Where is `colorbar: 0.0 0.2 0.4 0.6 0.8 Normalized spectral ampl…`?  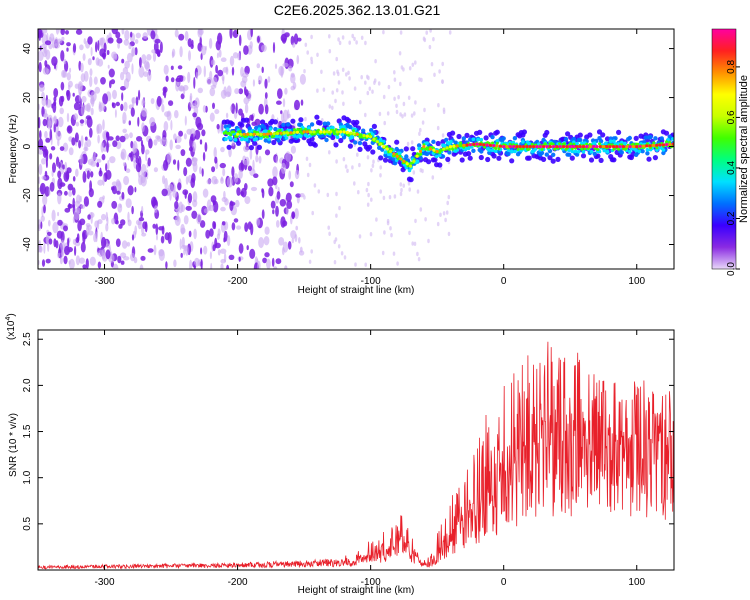 colorbar: 0.0 0.2 0.4 0.6 0.8 Normalized spectral ampl… is located at coordinates (730, 152).